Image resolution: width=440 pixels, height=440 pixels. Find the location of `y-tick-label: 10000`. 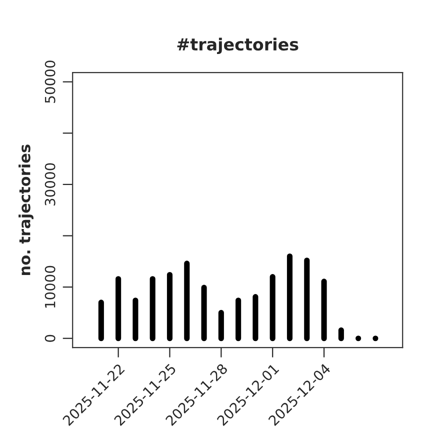

y-tick-label: 10000 is located at coordinates (50, 287).